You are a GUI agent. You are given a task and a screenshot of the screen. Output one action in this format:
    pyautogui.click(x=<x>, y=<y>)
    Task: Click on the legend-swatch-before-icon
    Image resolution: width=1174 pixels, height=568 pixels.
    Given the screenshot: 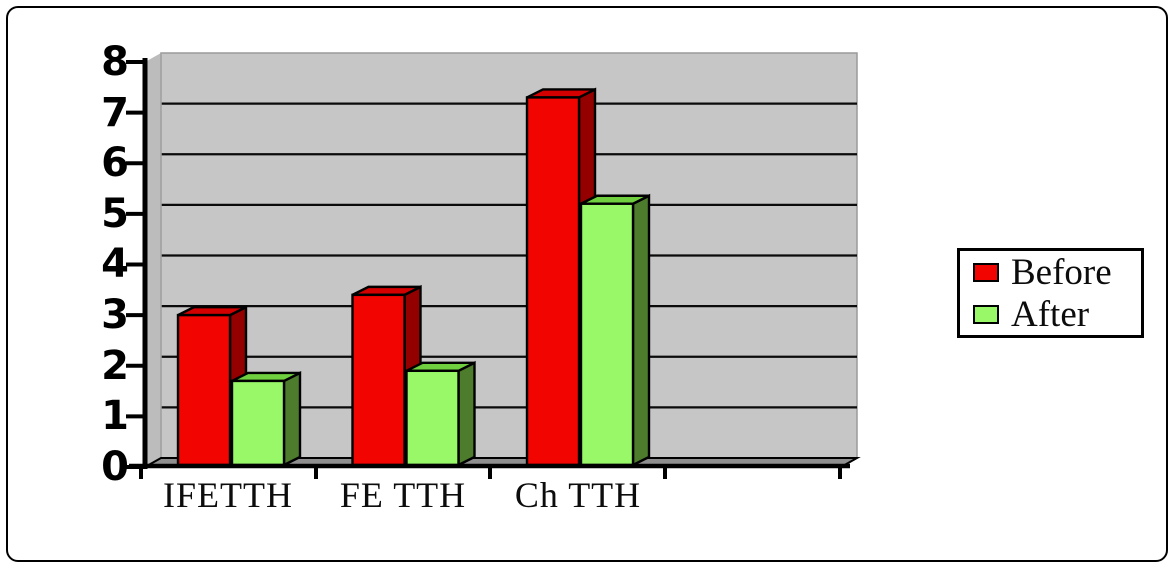 What is the action you would take?
    pyautogui.click(x=986, y=272)
    